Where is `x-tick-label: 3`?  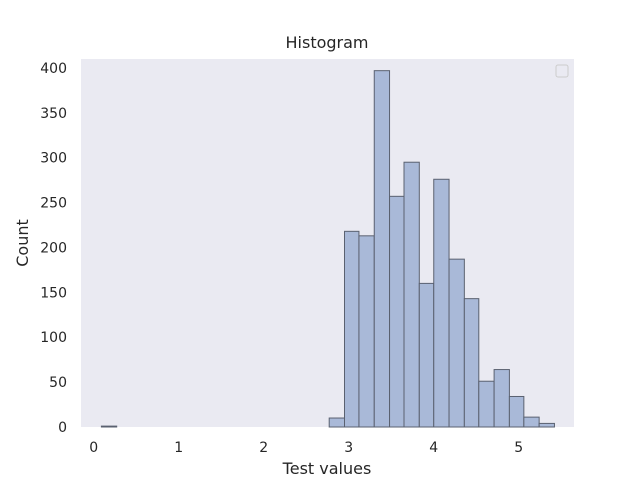
x-tick-label: 3 is located at coordinates (348, 448).